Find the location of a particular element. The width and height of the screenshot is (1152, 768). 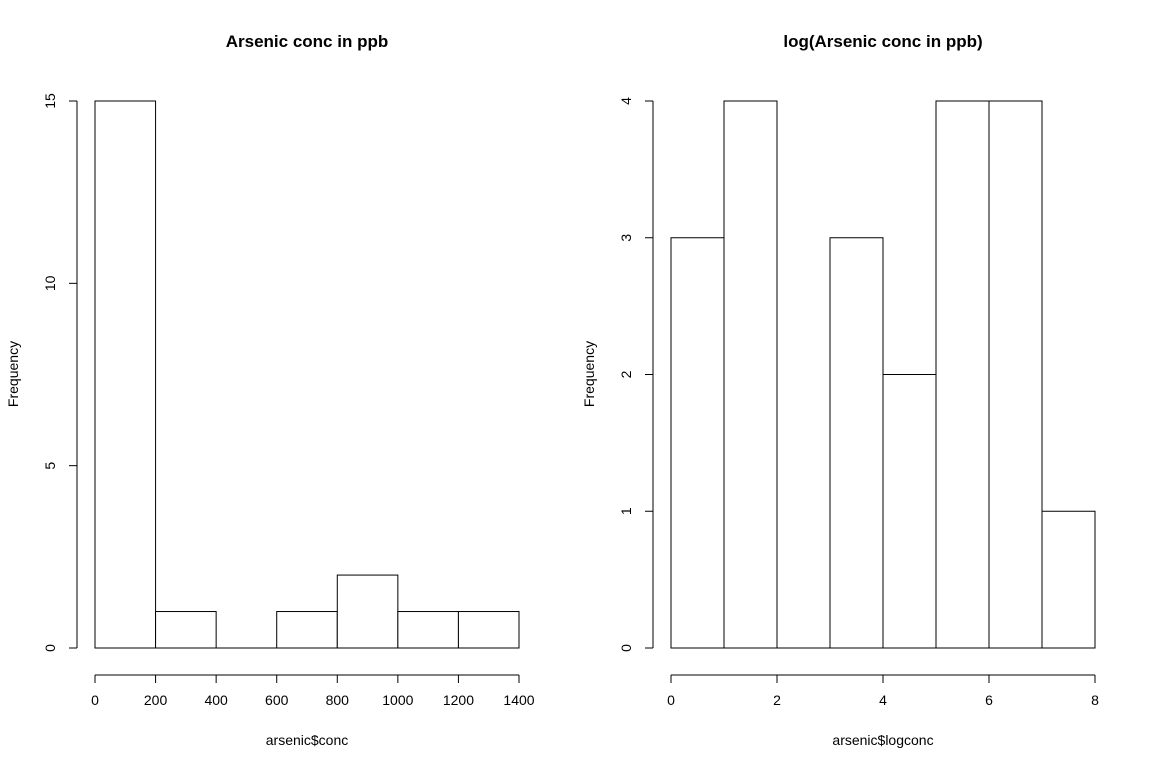

x-tick-label: 8 is located at coordinates (1095, 700).